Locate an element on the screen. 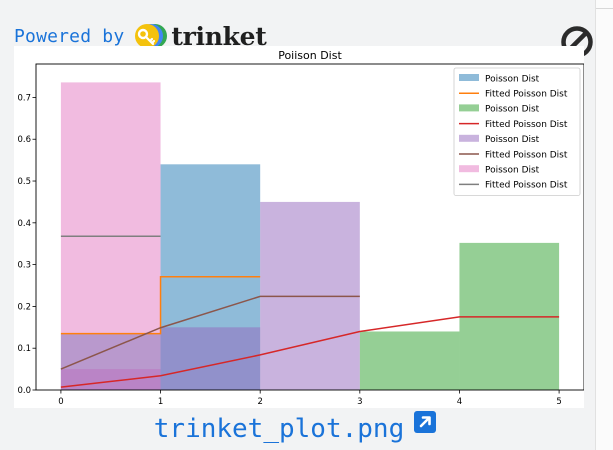  y-tick-label: 0.2 is located at coordinates (24, 307).